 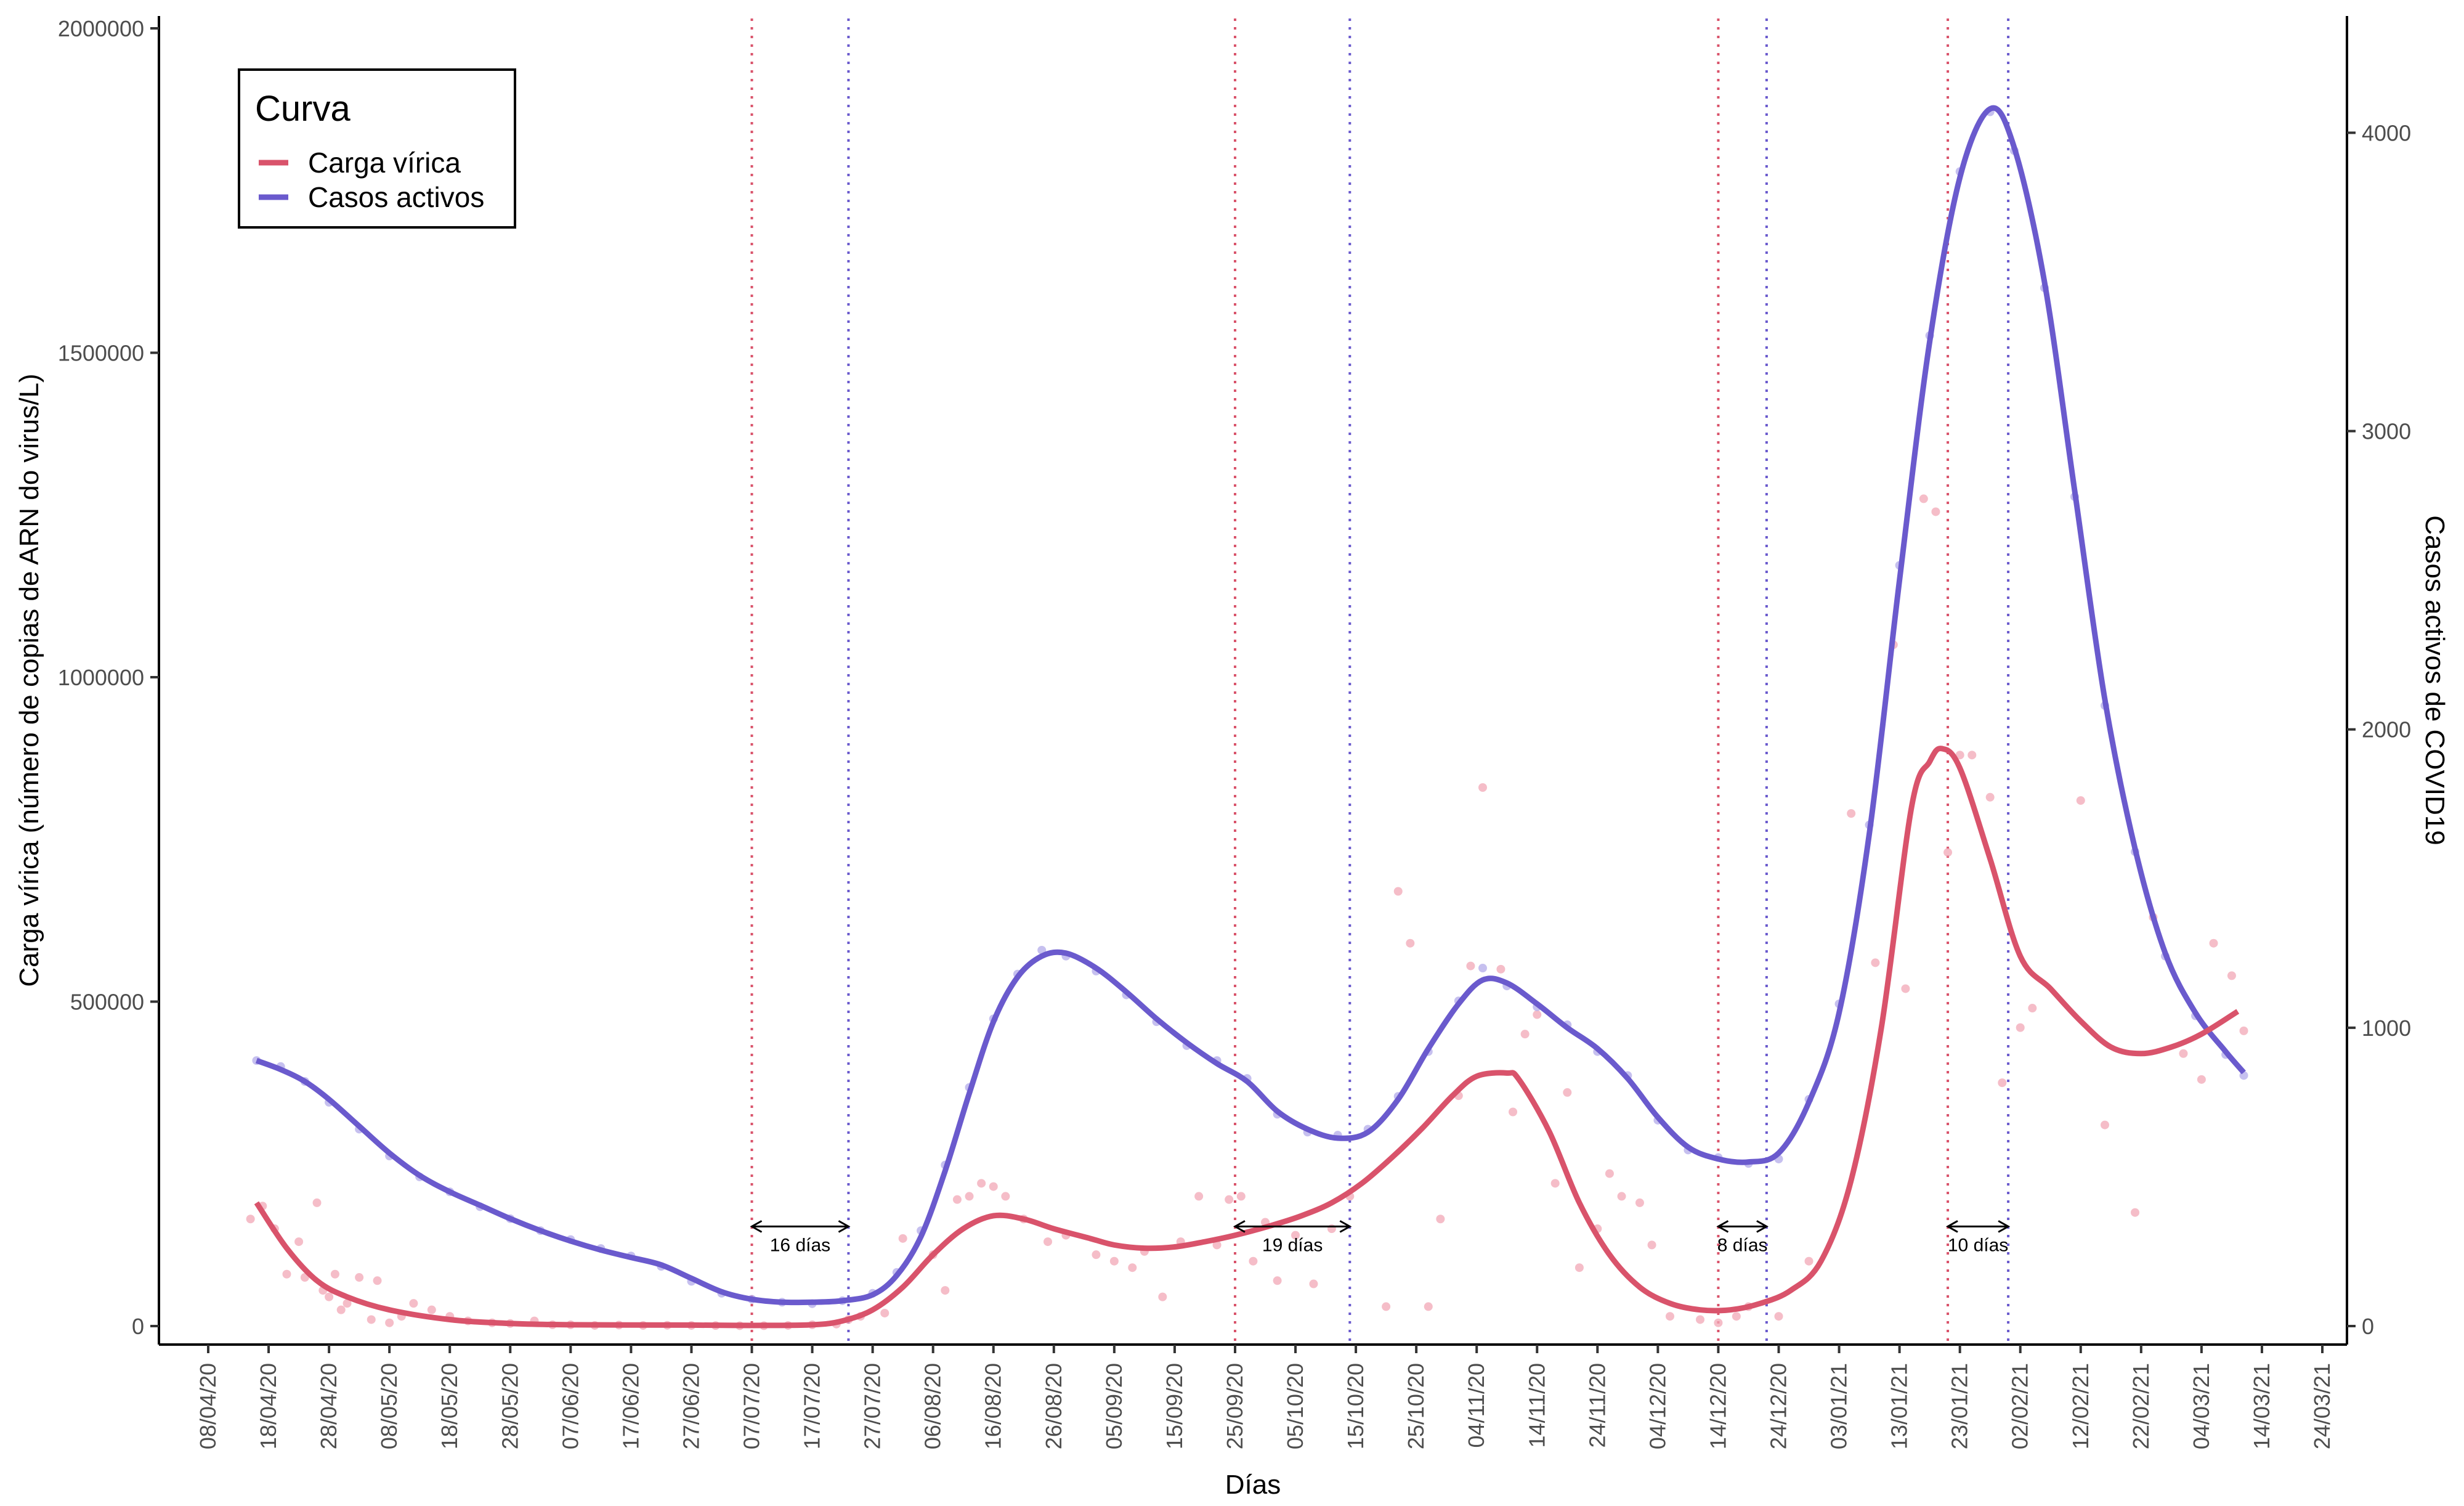 I want to click on x-tick-label: 23/01/21, so click(x=1959, y=1406).